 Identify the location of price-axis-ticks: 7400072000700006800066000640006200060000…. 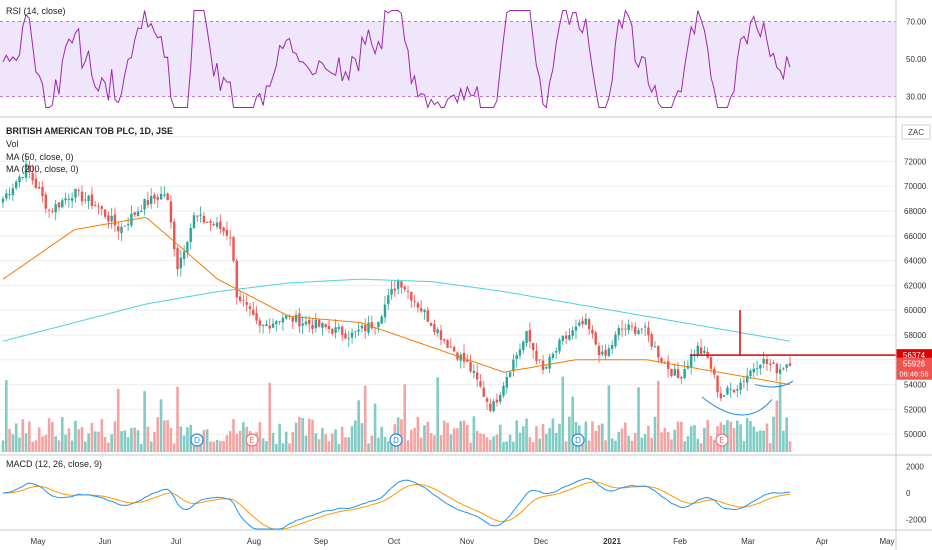
(915, 286).